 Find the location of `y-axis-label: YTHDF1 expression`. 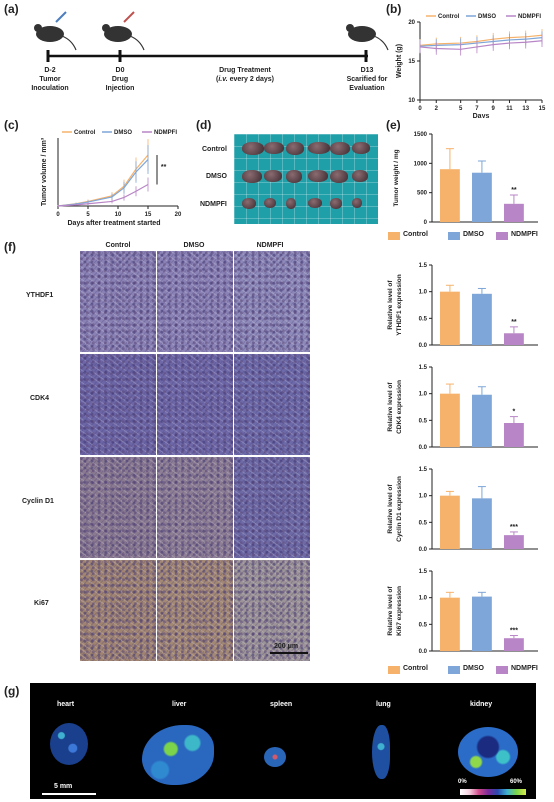

y-axis-label: YTHDF1 expression is located at coordinates (399, 304).